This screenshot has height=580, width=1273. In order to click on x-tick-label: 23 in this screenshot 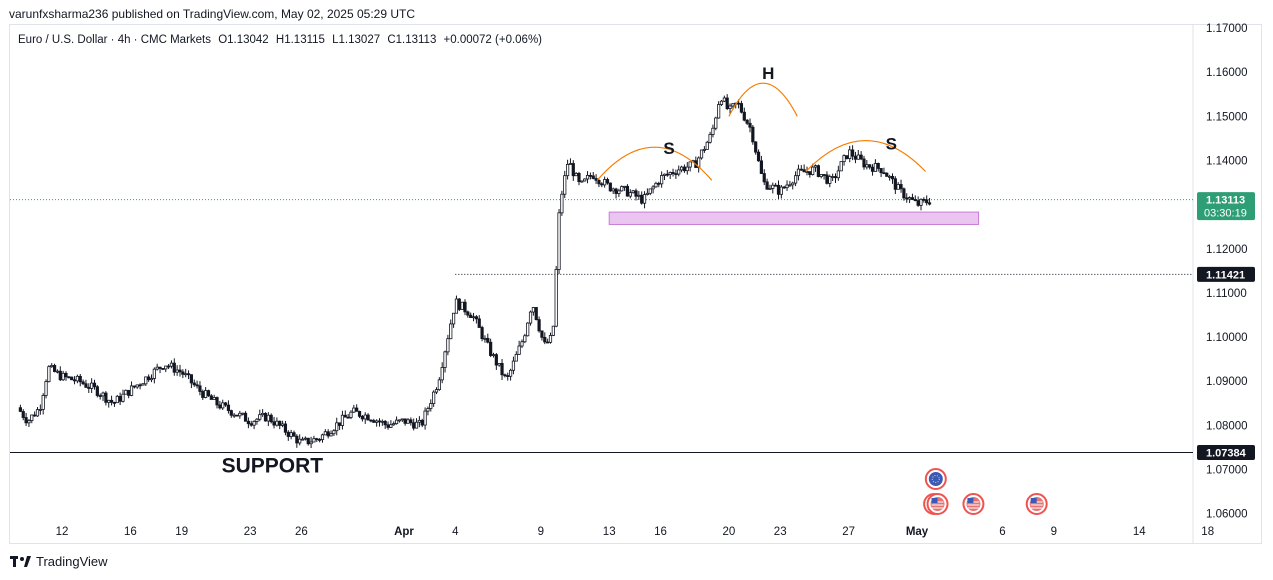, I will do `click(780, 532)`.